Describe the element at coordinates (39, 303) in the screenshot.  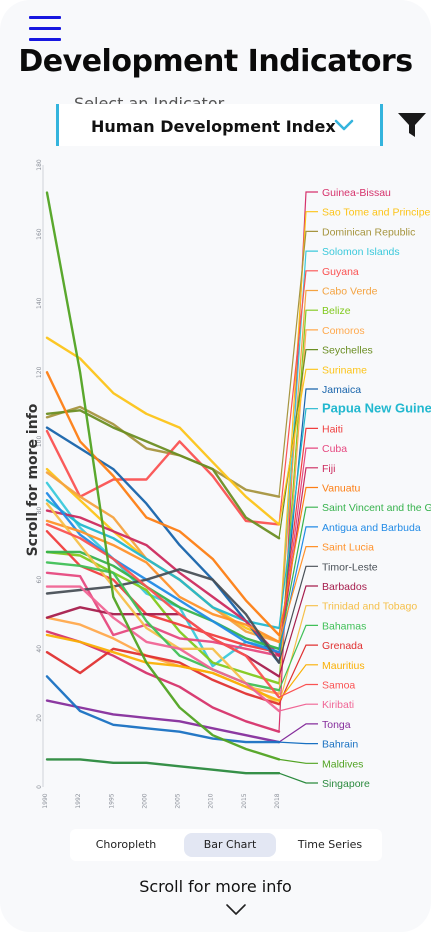
I see `y-tick-label: 140` at that location.